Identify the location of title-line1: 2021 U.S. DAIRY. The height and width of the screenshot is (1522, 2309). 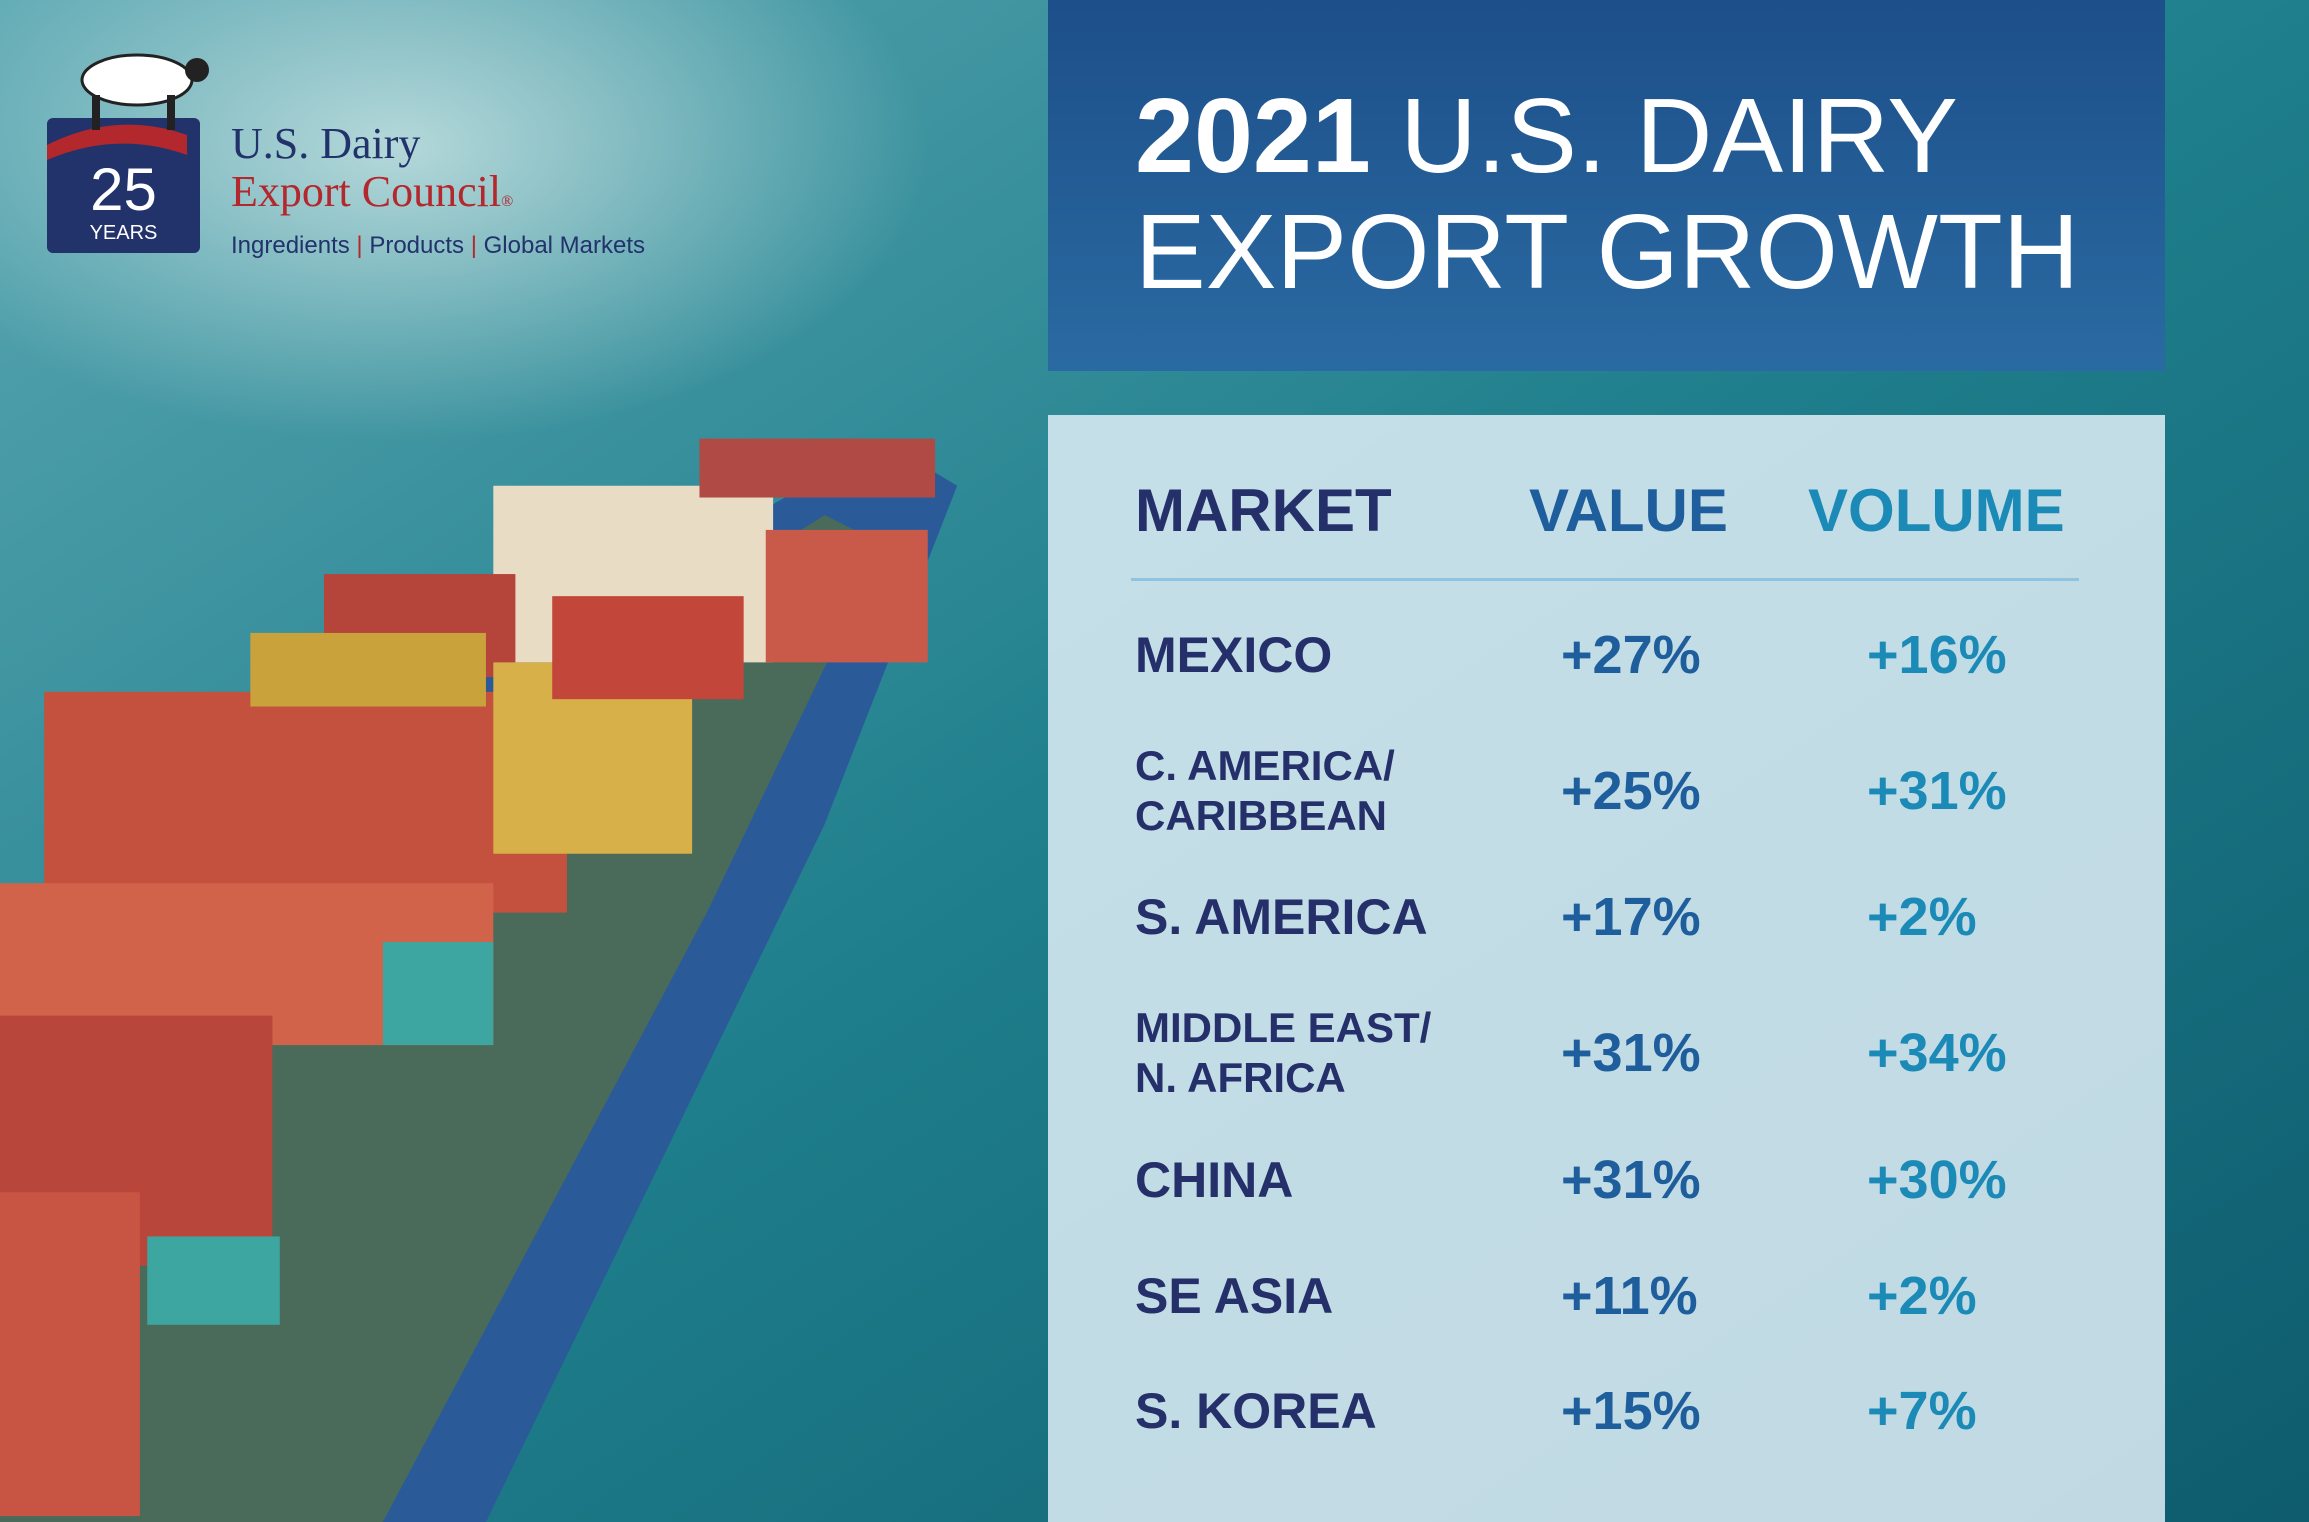
(1546, 136).